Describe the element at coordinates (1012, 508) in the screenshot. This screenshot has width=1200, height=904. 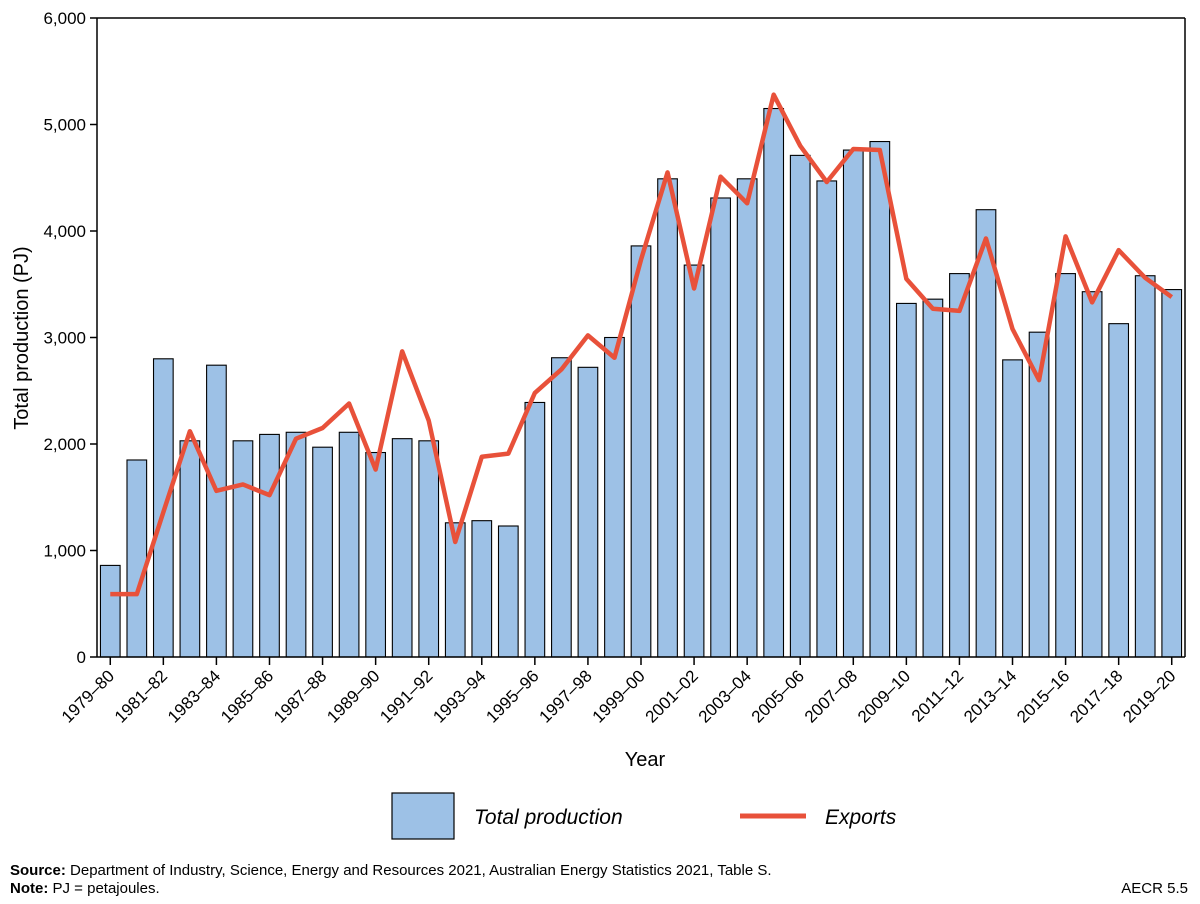
I see `bar-total-production-2013–14` at that location.